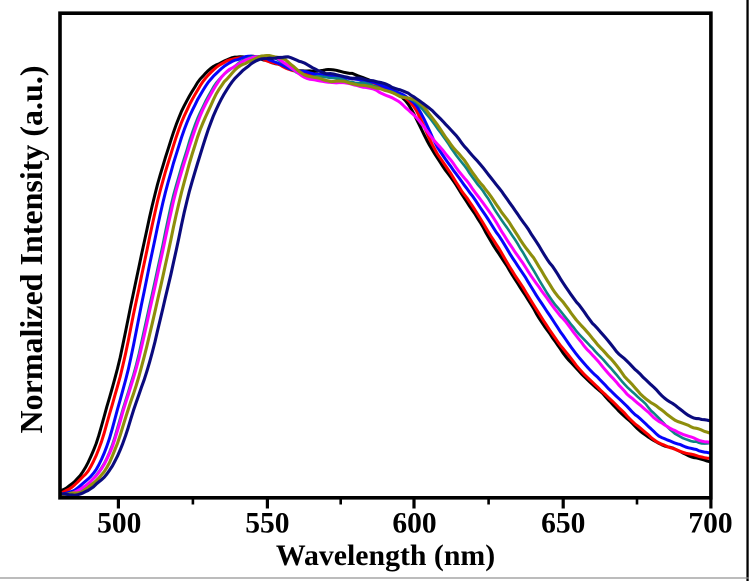 The width and height of the screenshot is (749, 581). I want to click on svg-text: 700, so click(710, 524).